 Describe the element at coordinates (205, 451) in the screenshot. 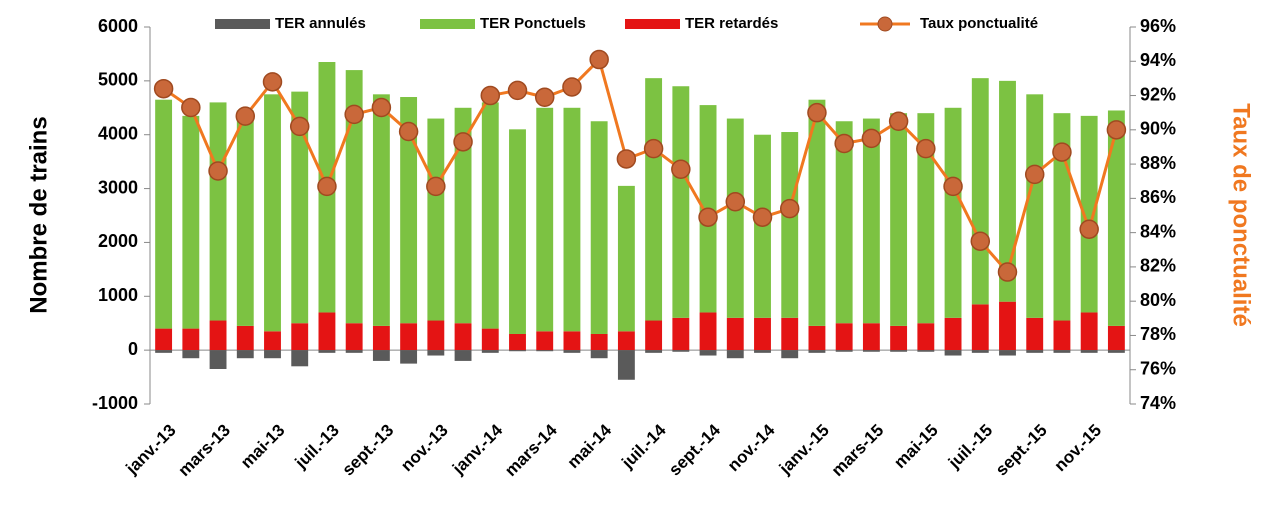

I see `x-tick-label: mars-13` at that location.